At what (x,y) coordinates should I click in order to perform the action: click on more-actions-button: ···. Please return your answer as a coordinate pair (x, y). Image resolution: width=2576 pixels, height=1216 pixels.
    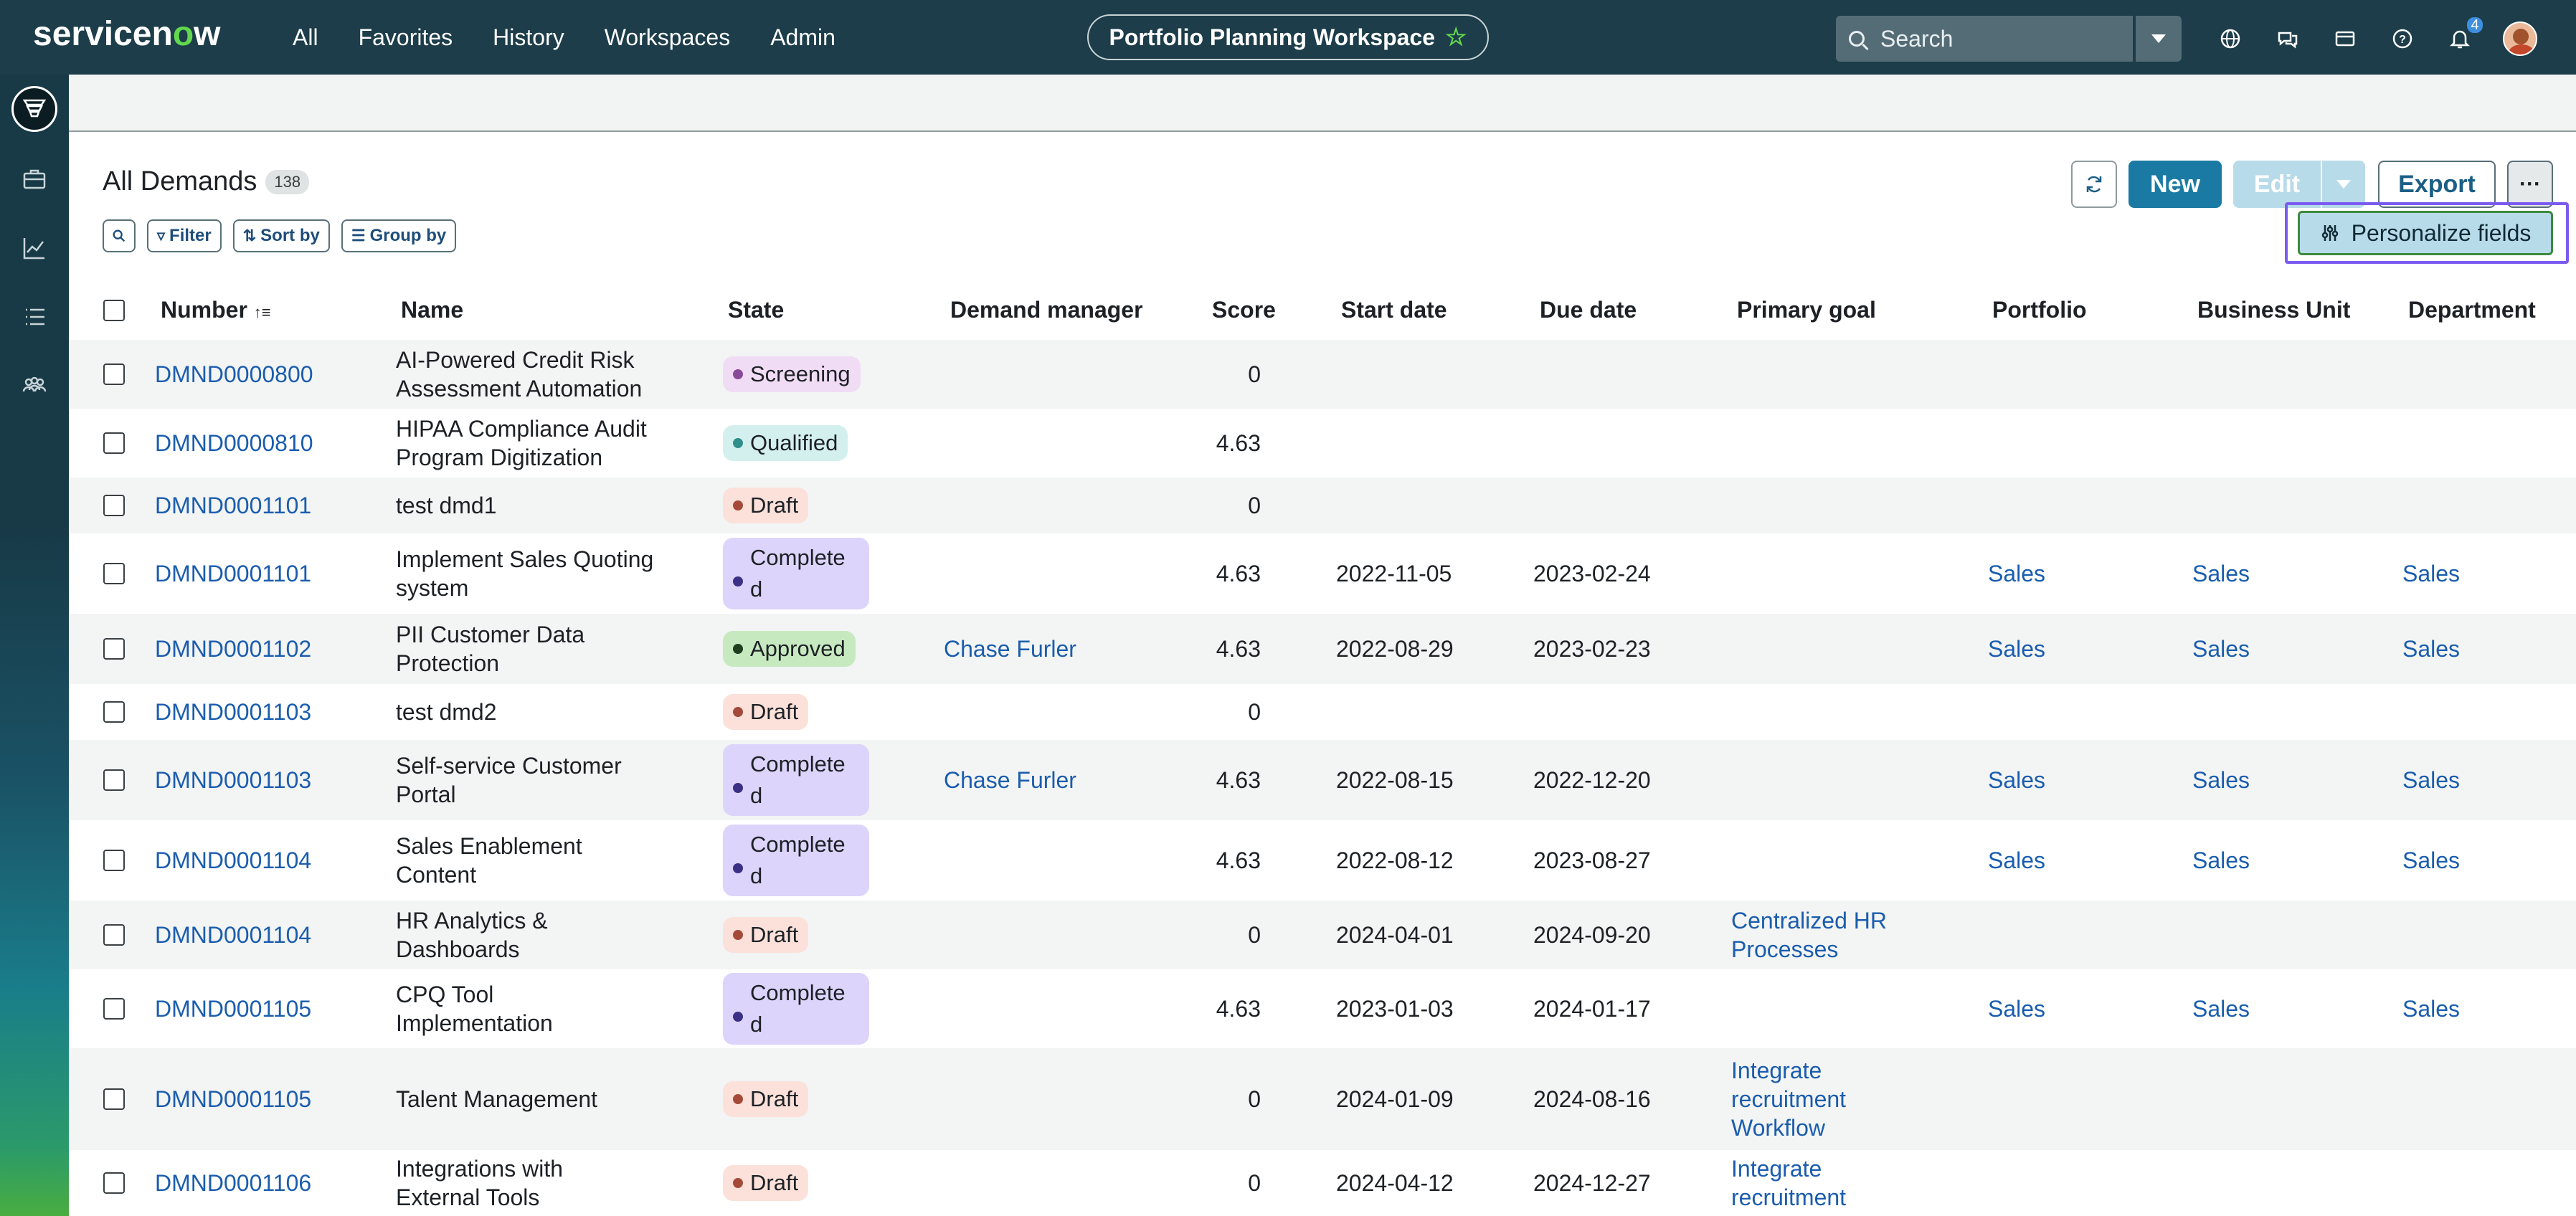
    Looking at the image, I should click on (2530, 184).